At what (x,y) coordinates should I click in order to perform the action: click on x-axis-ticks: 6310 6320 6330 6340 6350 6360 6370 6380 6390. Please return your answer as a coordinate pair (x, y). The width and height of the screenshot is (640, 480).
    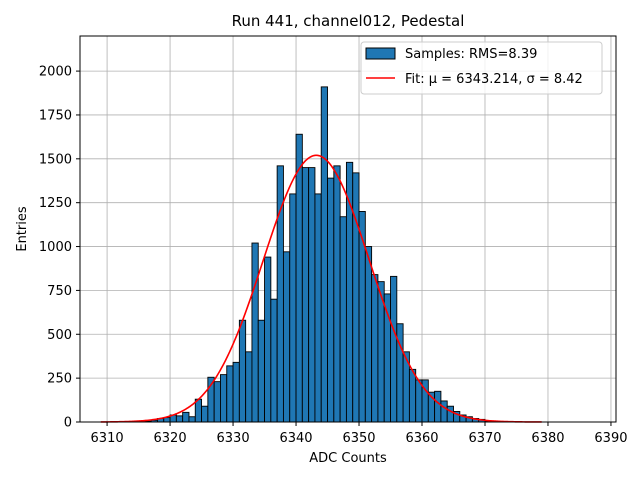
    Looking at the image, I should click on (359, 434).